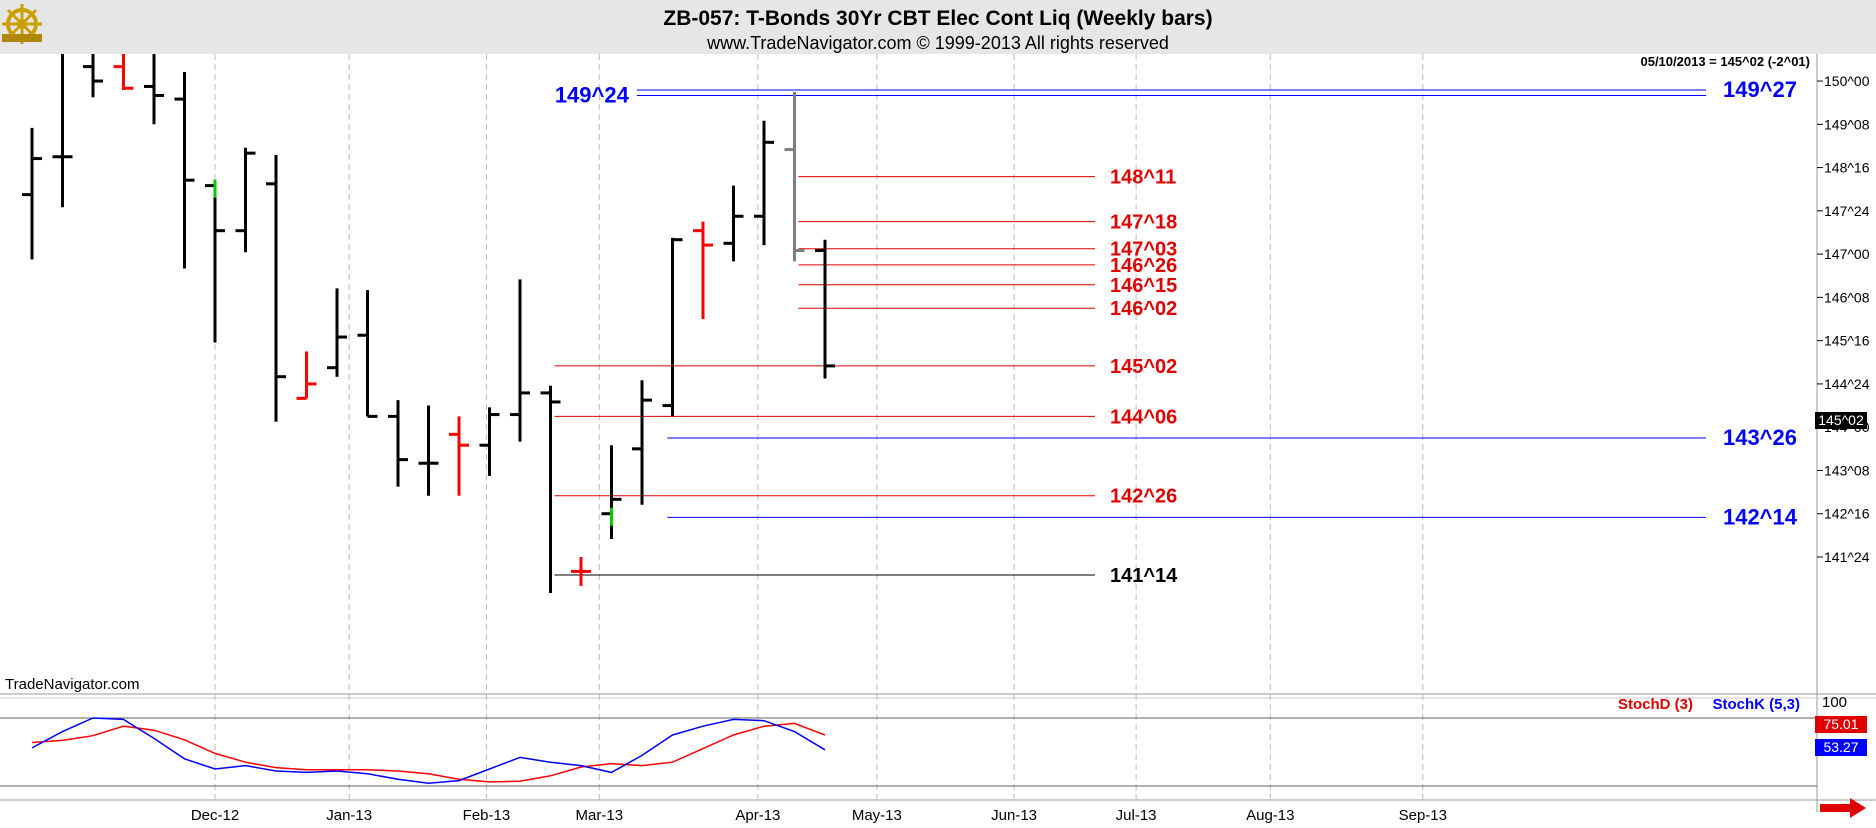 This screenshot has width=1876, height=828. Describe the element at coordinates (349, 815) in the screenshot. I see `x-tick-label: Jan-13` at that location.